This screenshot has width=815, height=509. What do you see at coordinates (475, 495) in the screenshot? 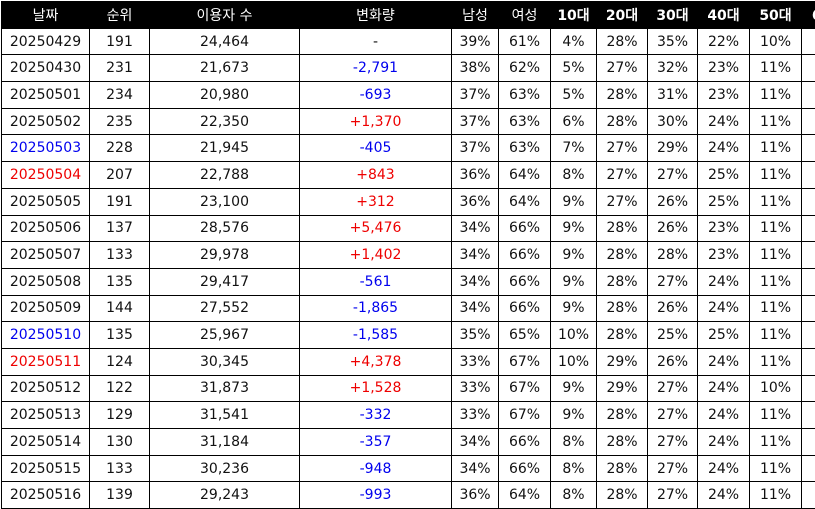
I see `male-pct-cell: 36%` at bounding box center [475, 495].